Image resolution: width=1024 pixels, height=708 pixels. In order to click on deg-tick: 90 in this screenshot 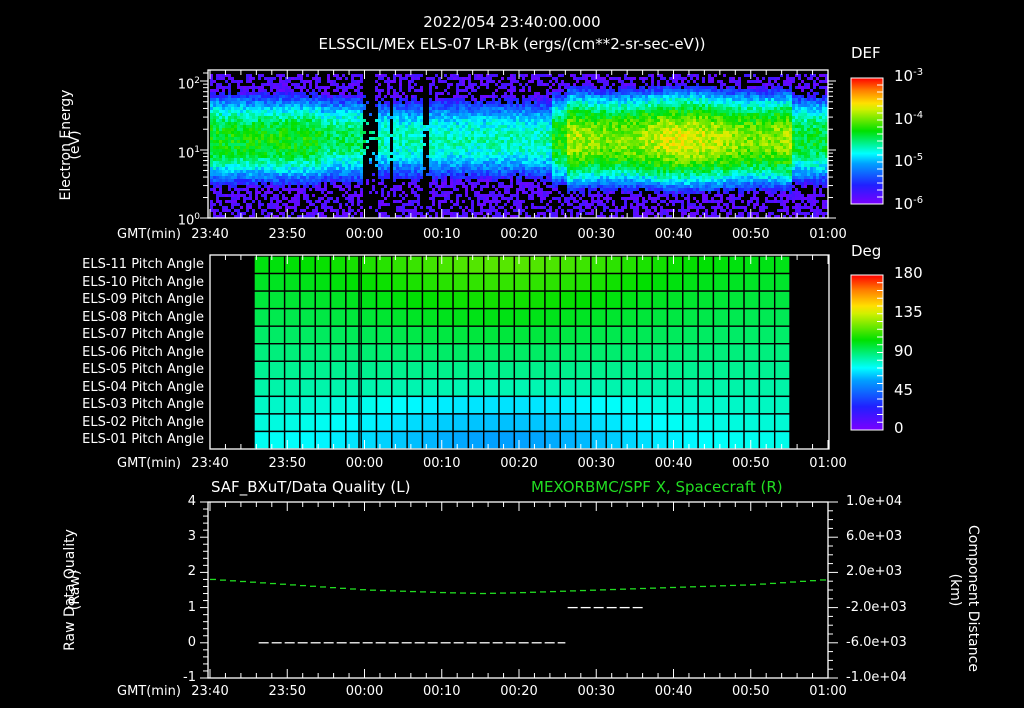, I will do `click(904, 351)`.